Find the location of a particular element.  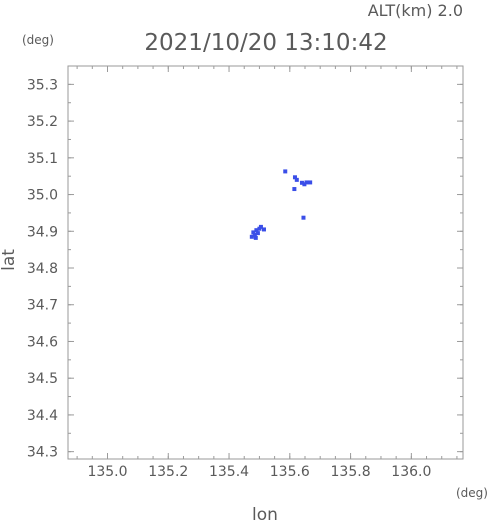

y-tick-label: 34.4 is located at coordinates (42, 416).